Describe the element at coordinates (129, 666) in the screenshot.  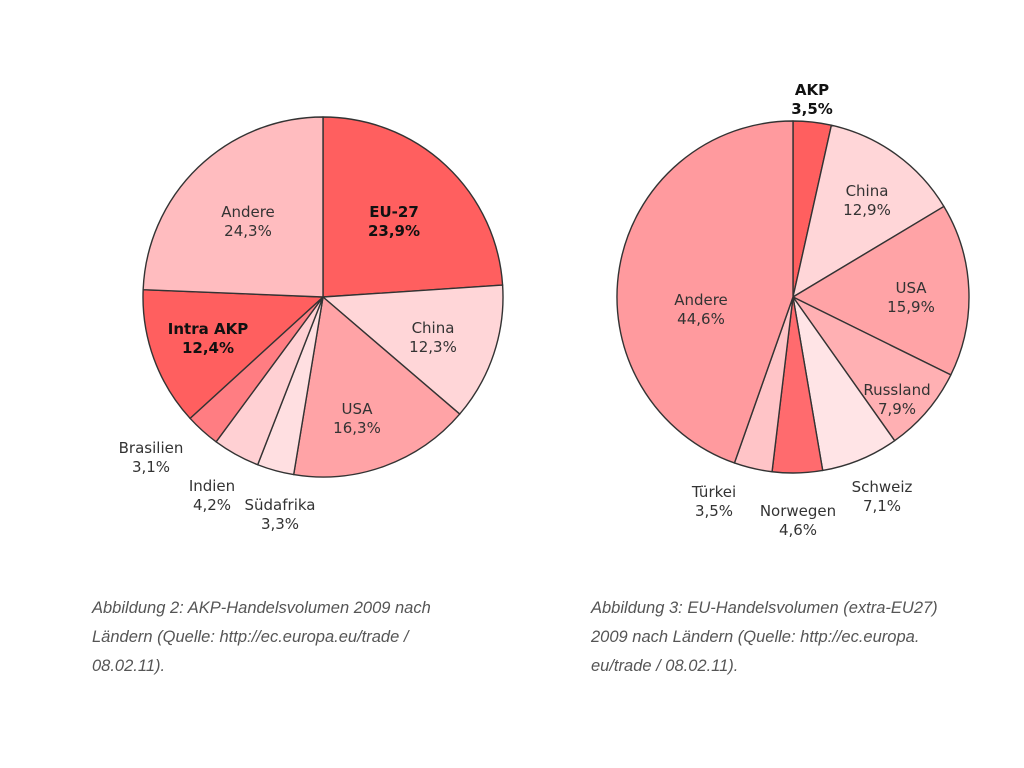
I see `caption-line: 08.02.11).` at that location.